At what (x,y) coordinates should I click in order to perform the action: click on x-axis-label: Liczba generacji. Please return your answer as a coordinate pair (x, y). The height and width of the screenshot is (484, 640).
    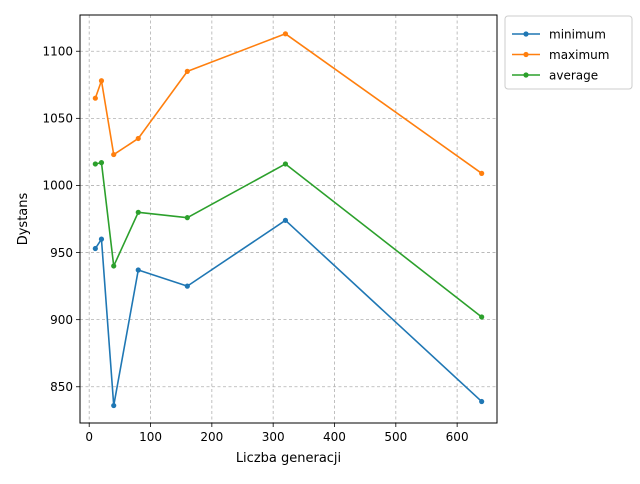
    Looking at the image, I should click on (288, 458).